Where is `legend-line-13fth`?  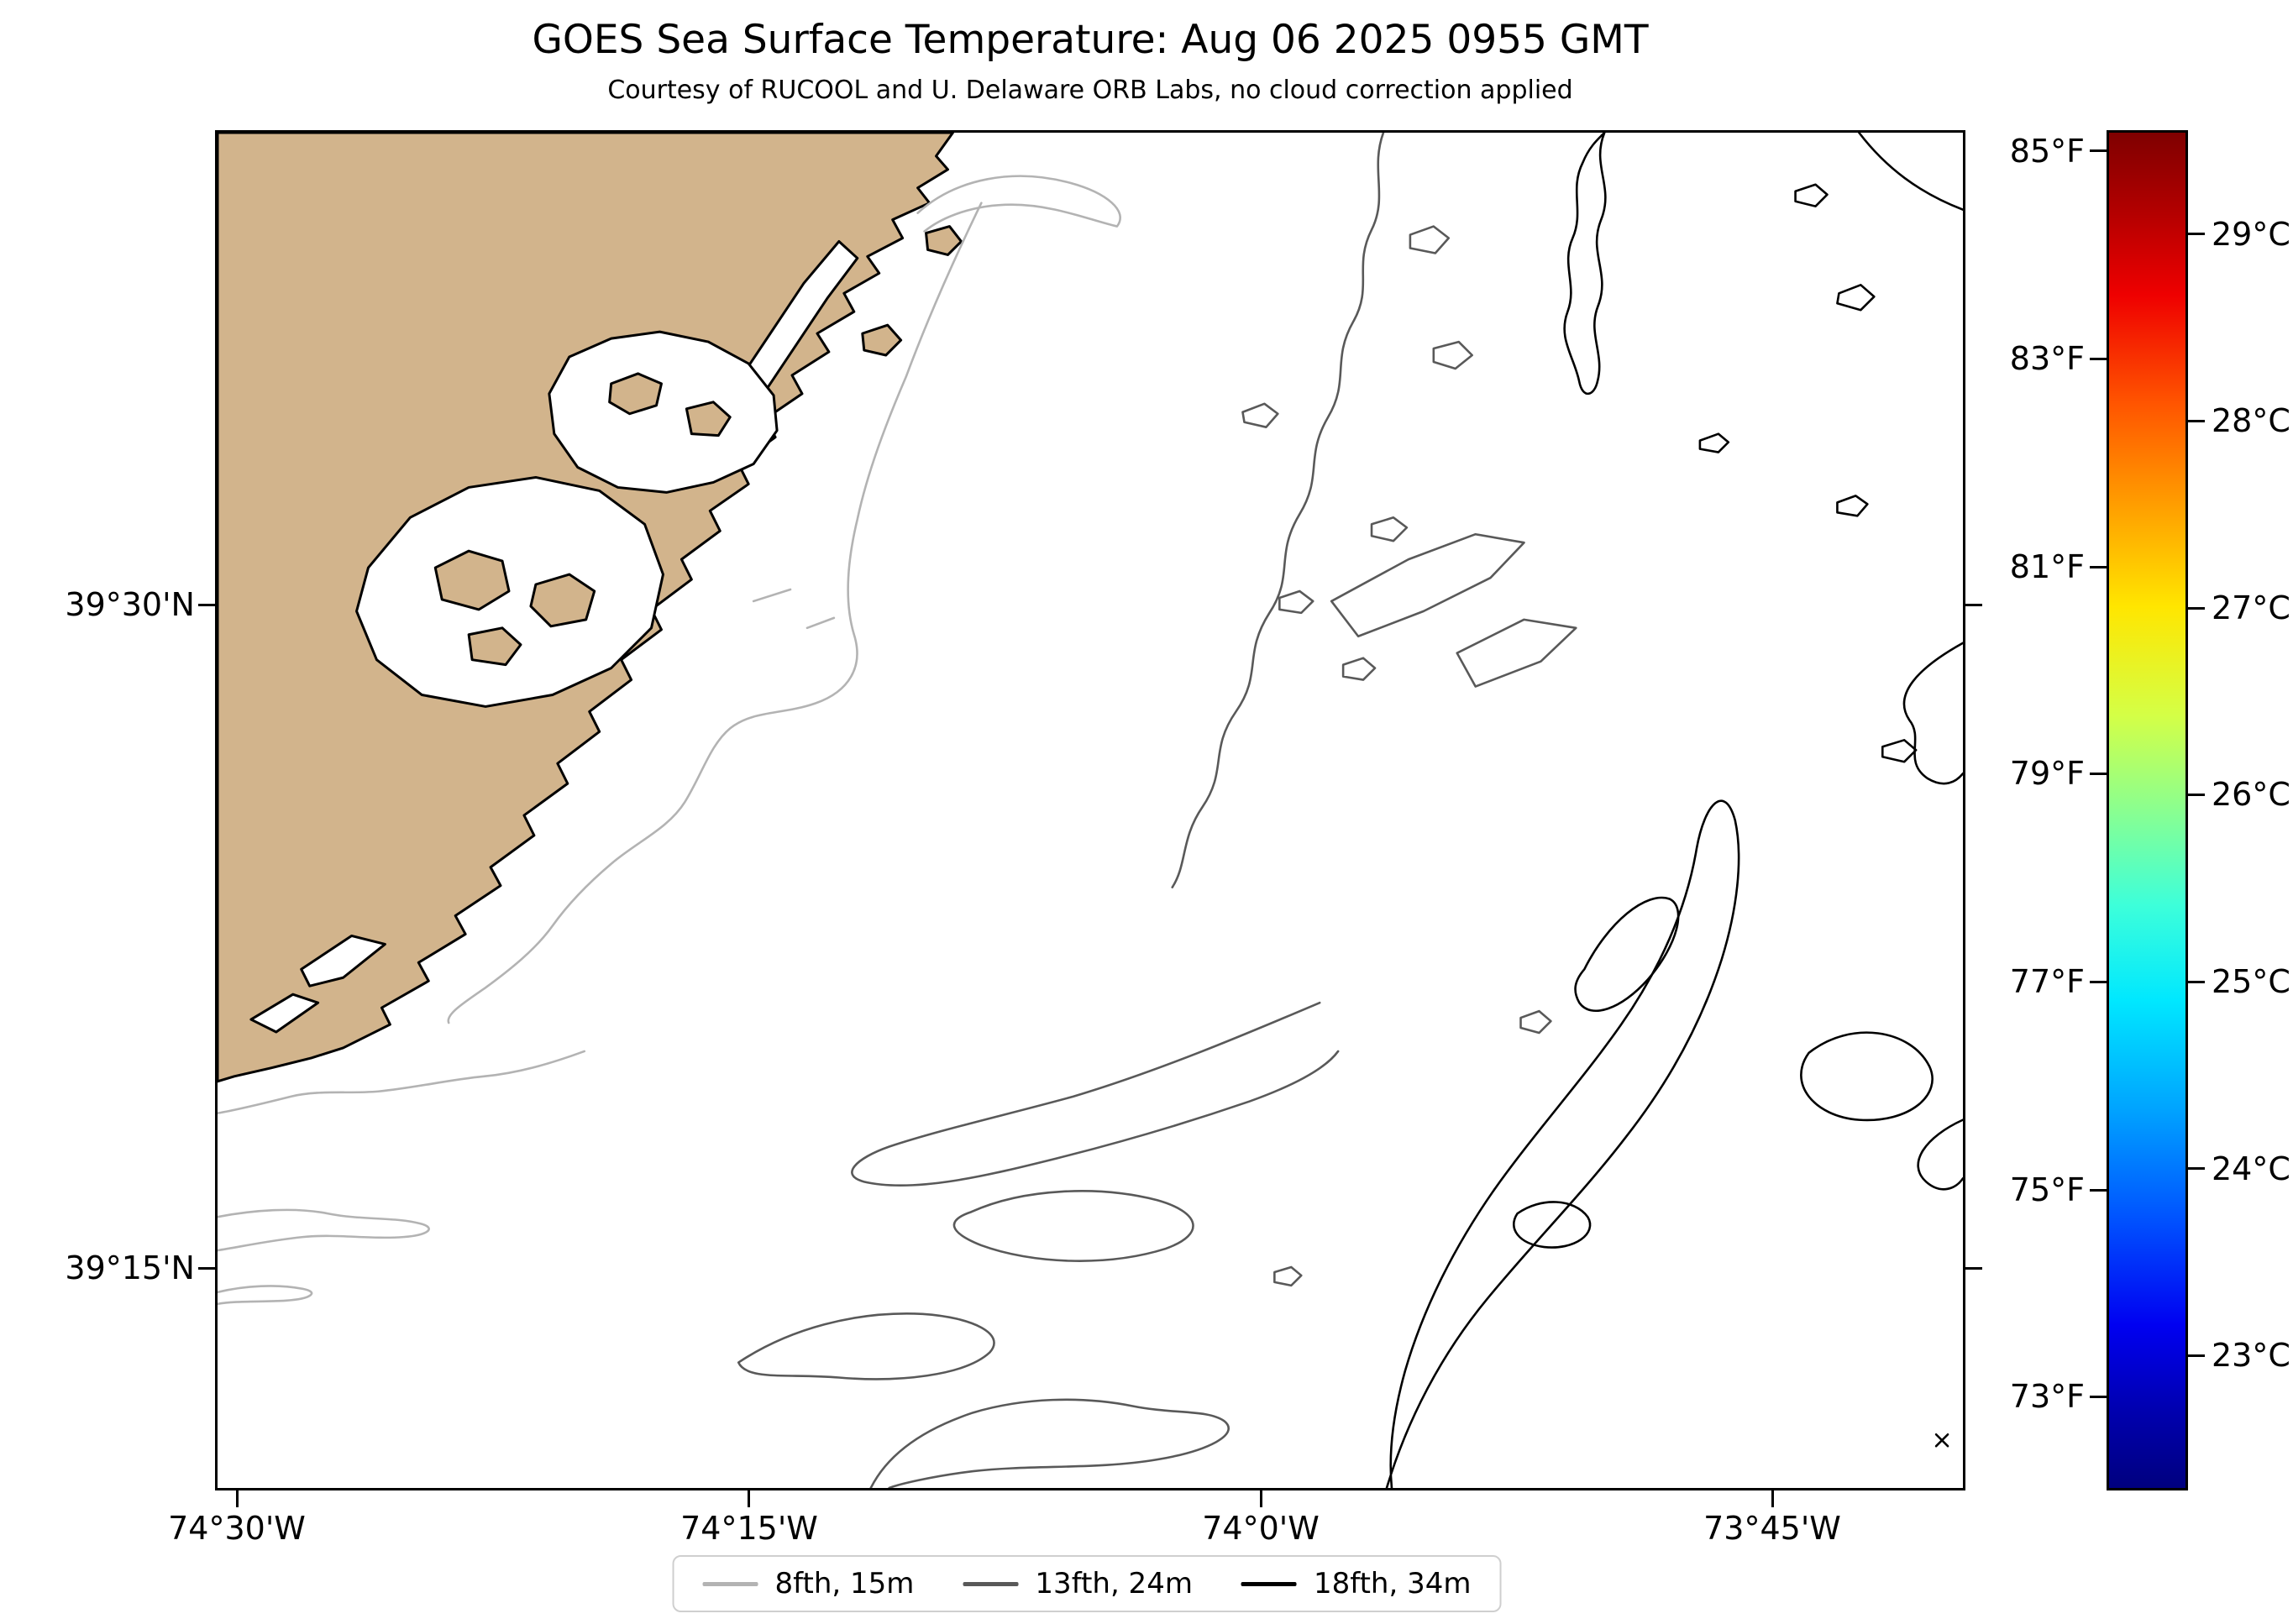 legend-line-13fth is located at coordinates (991, 1584).